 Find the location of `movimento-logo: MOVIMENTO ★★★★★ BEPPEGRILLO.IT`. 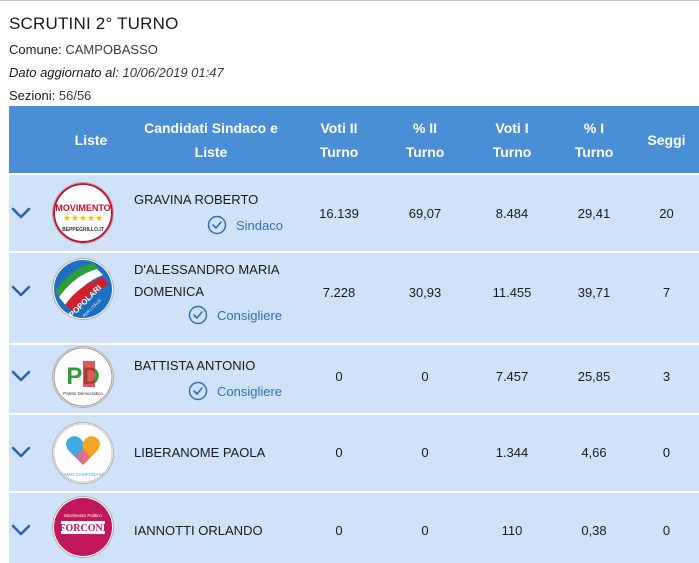

movimento-logo: MOVIMENTO ★★★★★ BEPPEGRILLO.IT is located at coordinates (83, 213).